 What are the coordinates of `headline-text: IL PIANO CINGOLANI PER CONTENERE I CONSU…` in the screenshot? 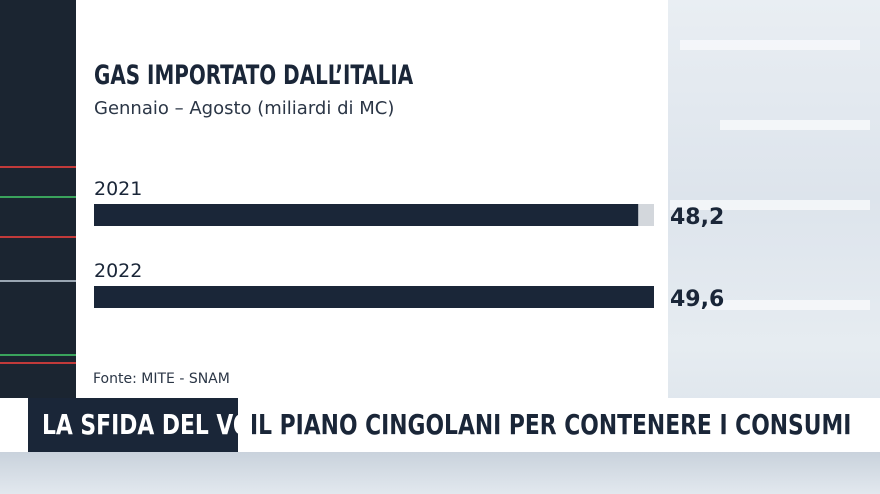 It's located at (551, 424).